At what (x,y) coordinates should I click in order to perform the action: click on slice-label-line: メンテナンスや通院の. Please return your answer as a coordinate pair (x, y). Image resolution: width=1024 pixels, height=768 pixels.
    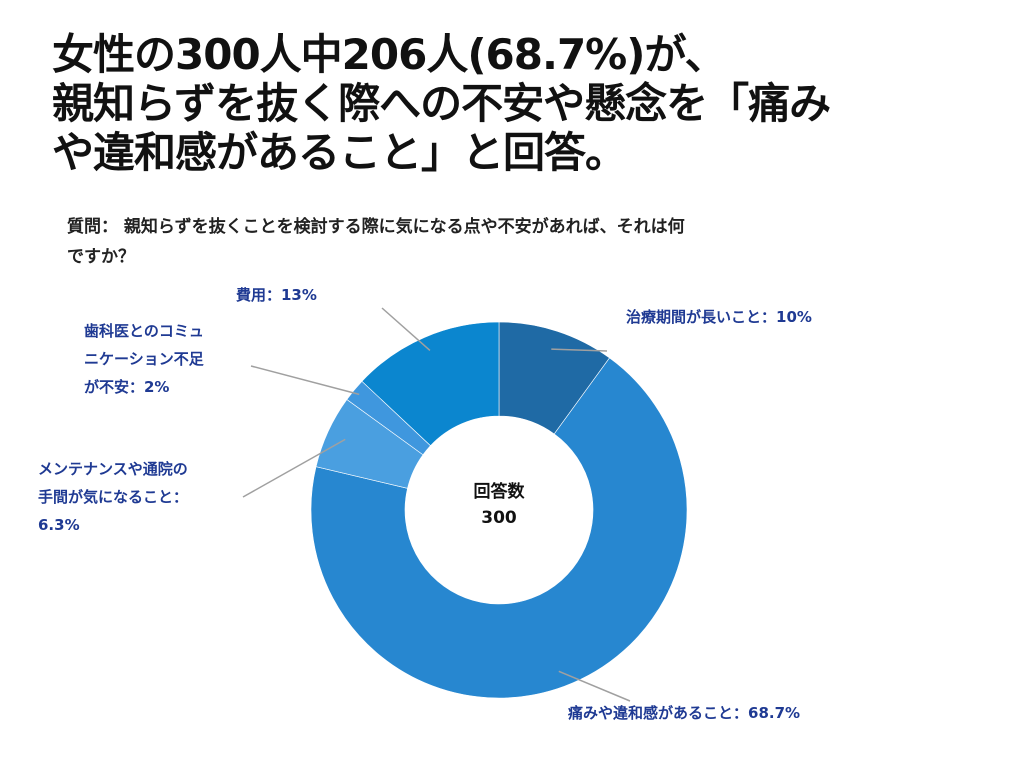
    Looking at the image, I should click on (113, 469).